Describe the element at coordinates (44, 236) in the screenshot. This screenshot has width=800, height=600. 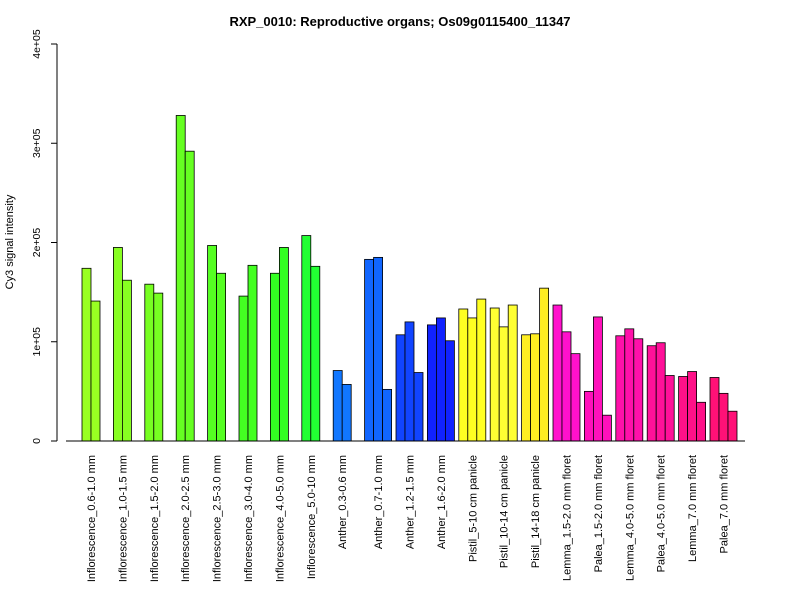
I see `y-axis: 0 1e+05 2e+05 3e+05 4e+05` at that location.